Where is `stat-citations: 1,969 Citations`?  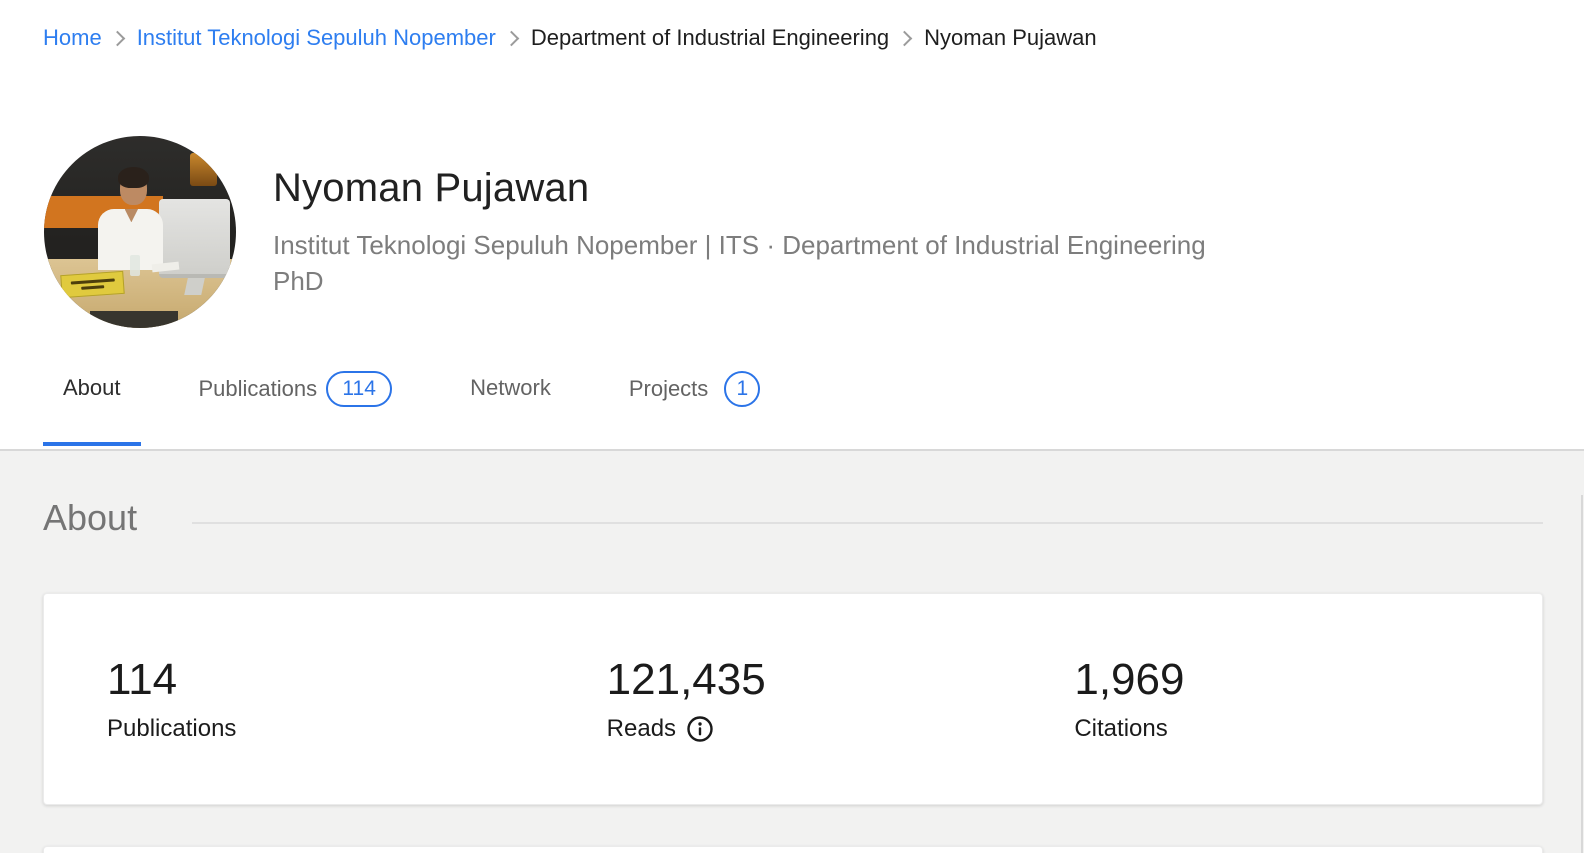
stat-citations: 1,969 Citations is located at coordinates (1308, 699).